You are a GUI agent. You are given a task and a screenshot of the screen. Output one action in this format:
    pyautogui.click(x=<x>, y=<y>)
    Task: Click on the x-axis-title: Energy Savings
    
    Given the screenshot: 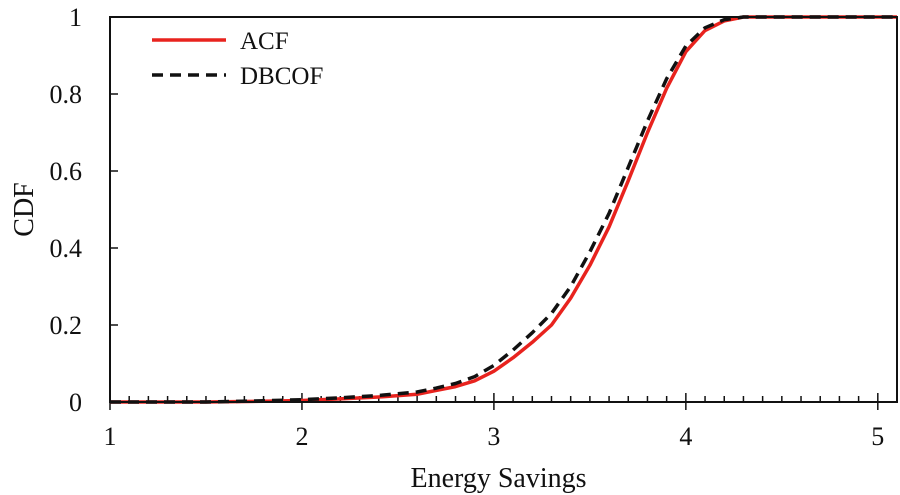 What is the action you would take?
    pyautogui.click(x=498, y=478)
    